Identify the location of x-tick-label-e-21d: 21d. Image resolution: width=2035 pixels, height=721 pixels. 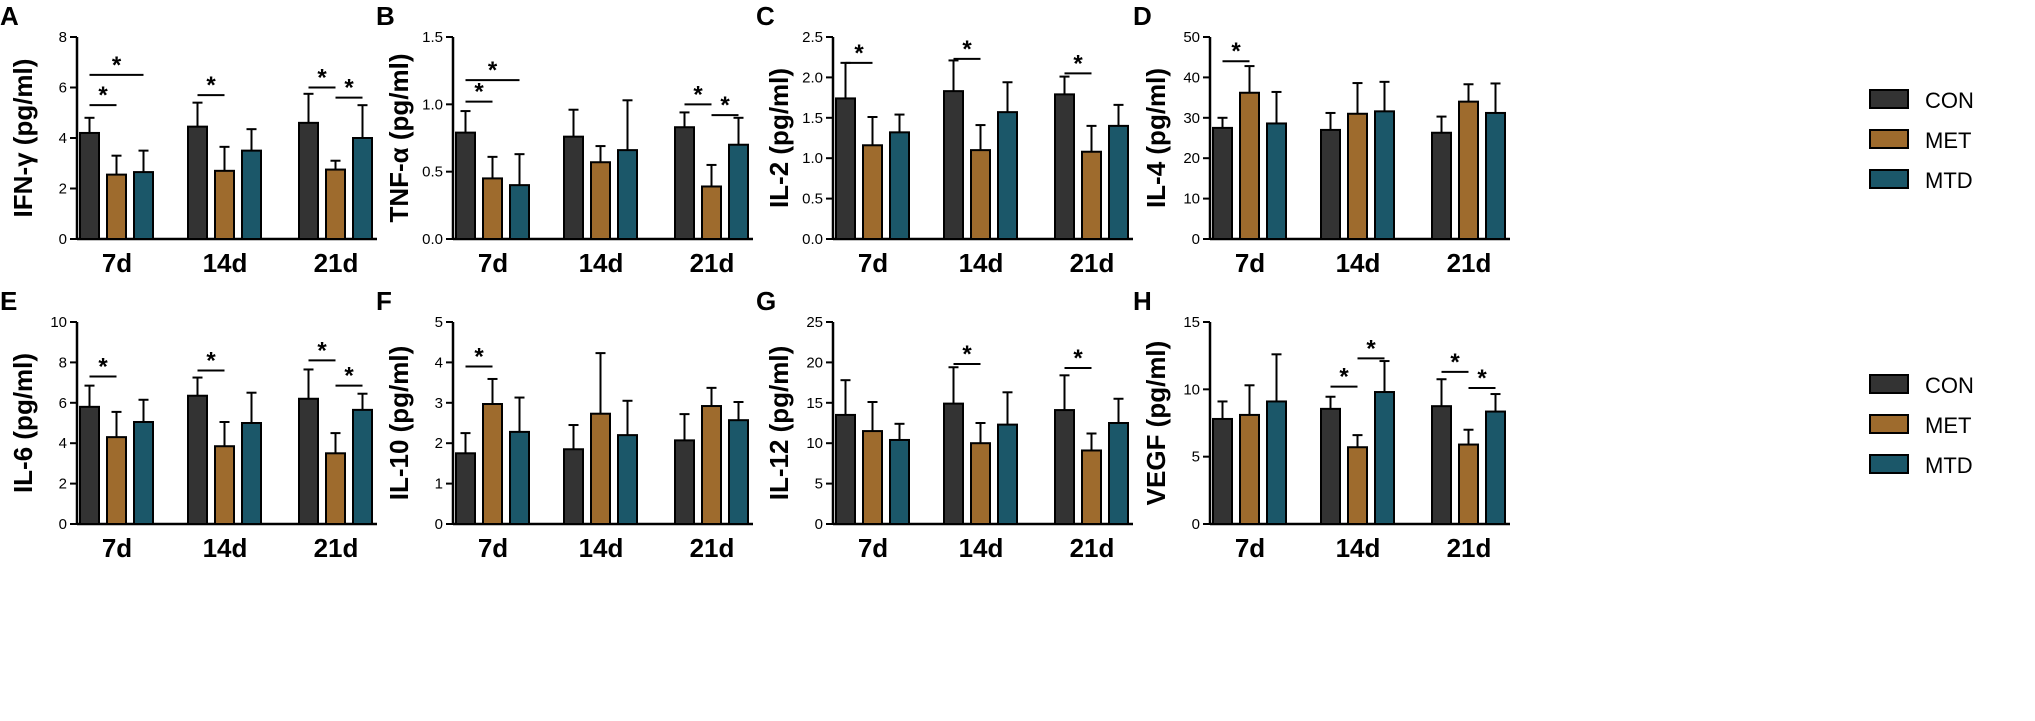
(336, 548).